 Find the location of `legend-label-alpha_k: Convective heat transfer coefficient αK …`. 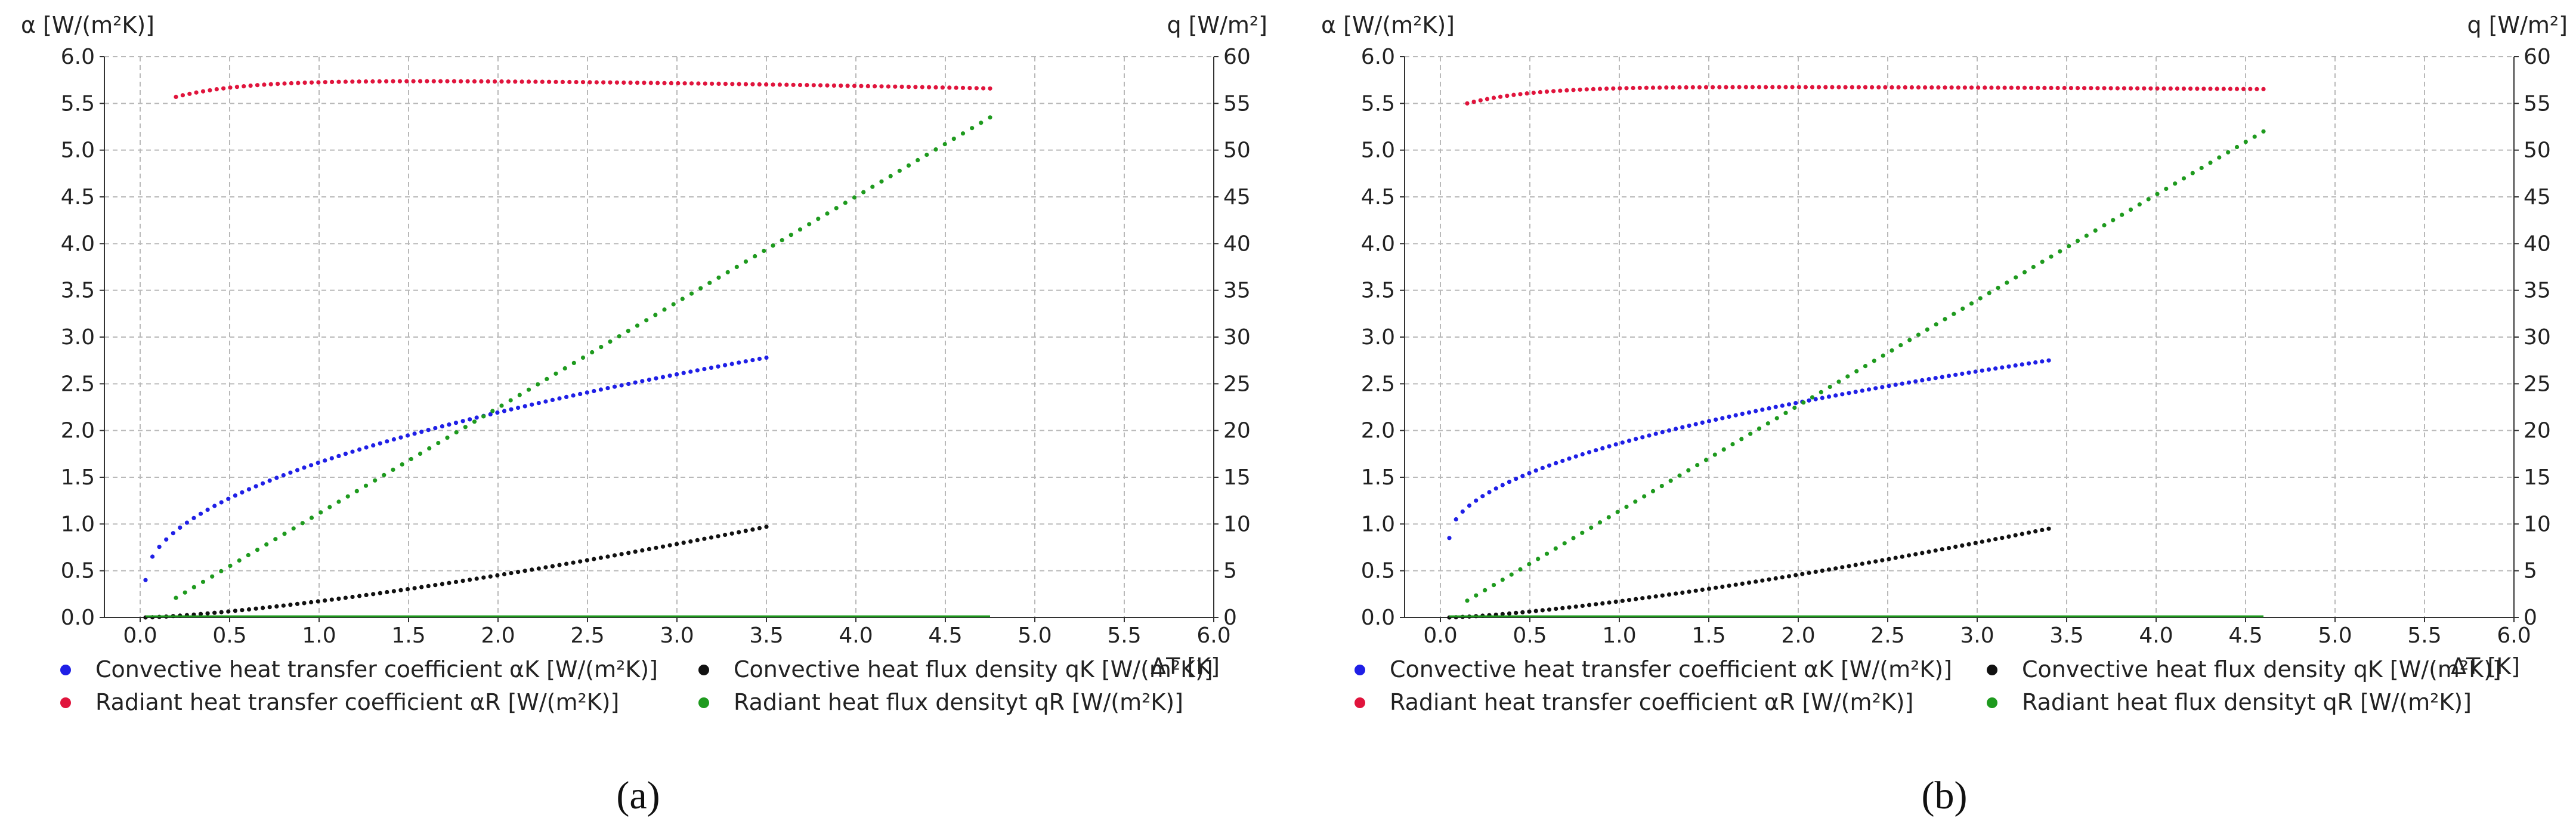

legend-label-alpha_k: Convective heat transfer coefficient αK … is located at coordinates (1671, 669).